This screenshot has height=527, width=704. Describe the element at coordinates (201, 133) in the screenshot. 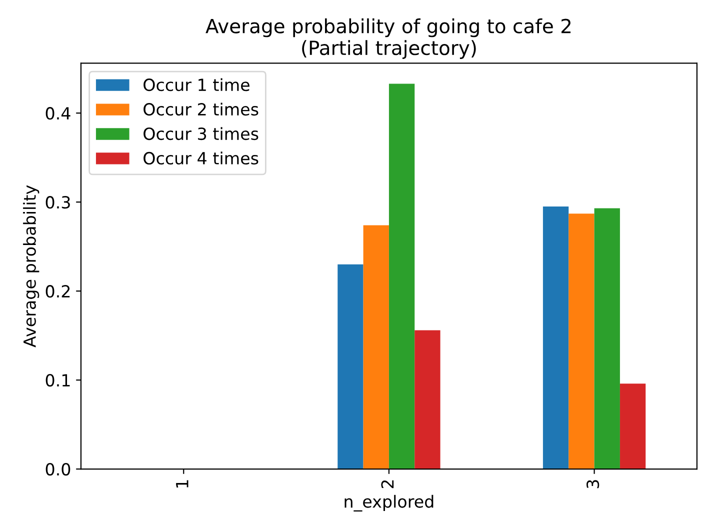

I see `legend-label: Occur 3 times` at that location.